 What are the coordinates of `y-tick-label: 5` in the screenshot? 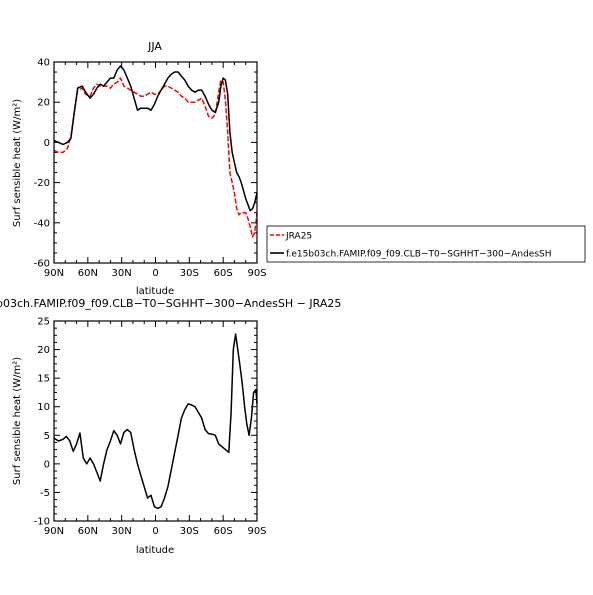 It's located at (47, 436).